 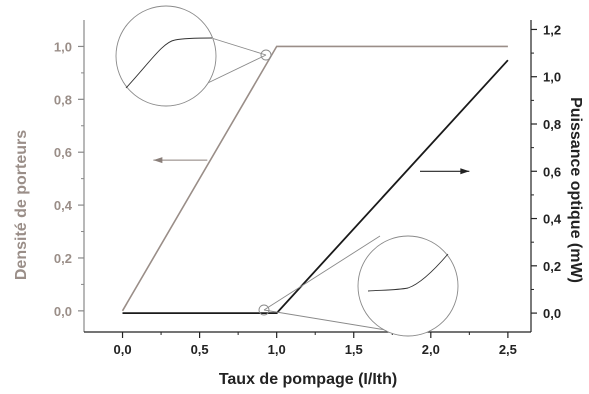 I want to click on x-axis-title: Taux de pompage (I/Ith), so click(x=308, y=379).